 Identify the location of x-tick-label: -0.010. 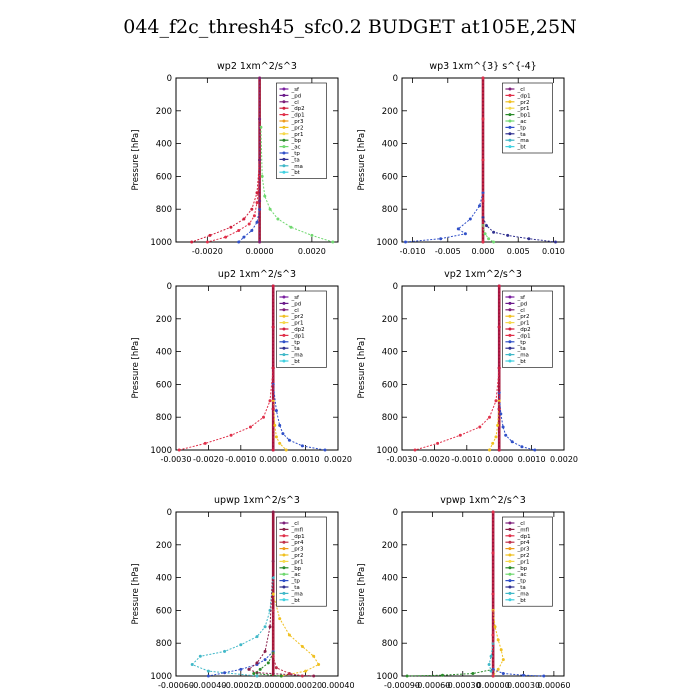
(413, 251).